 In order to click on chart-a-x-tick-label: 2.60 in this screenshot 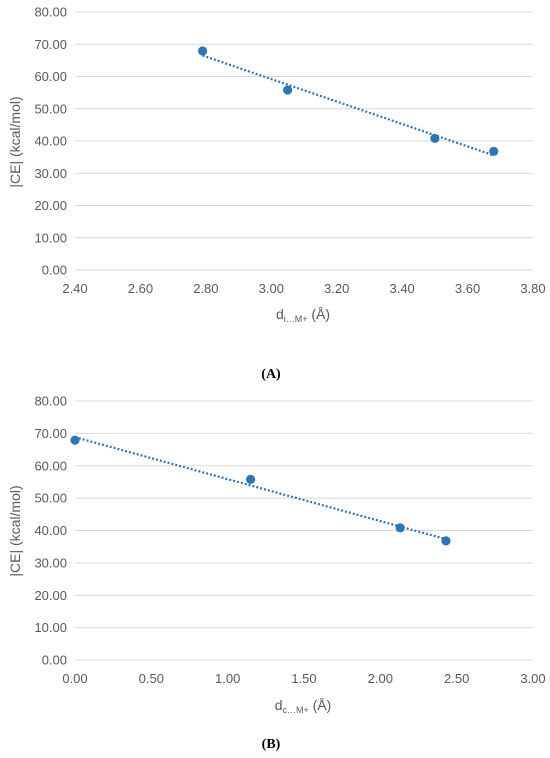, I will do `click(140, 288)`.